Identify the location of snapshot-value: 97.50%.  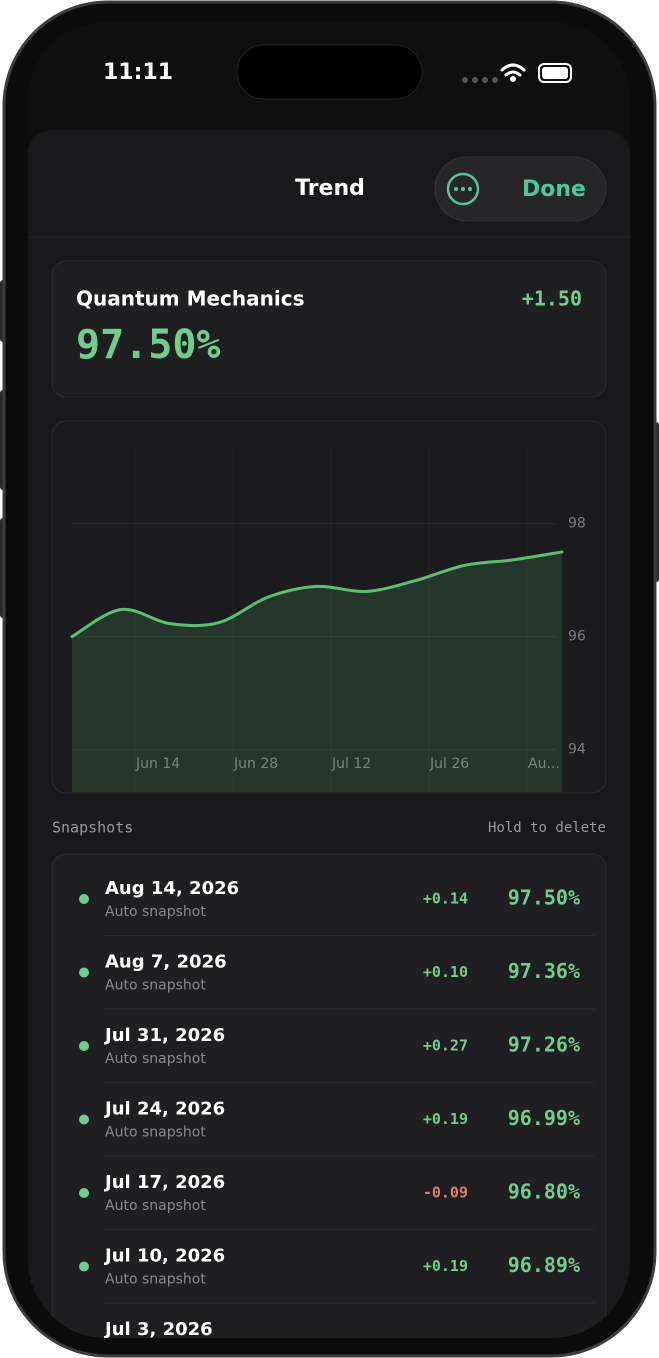
(544, 898).